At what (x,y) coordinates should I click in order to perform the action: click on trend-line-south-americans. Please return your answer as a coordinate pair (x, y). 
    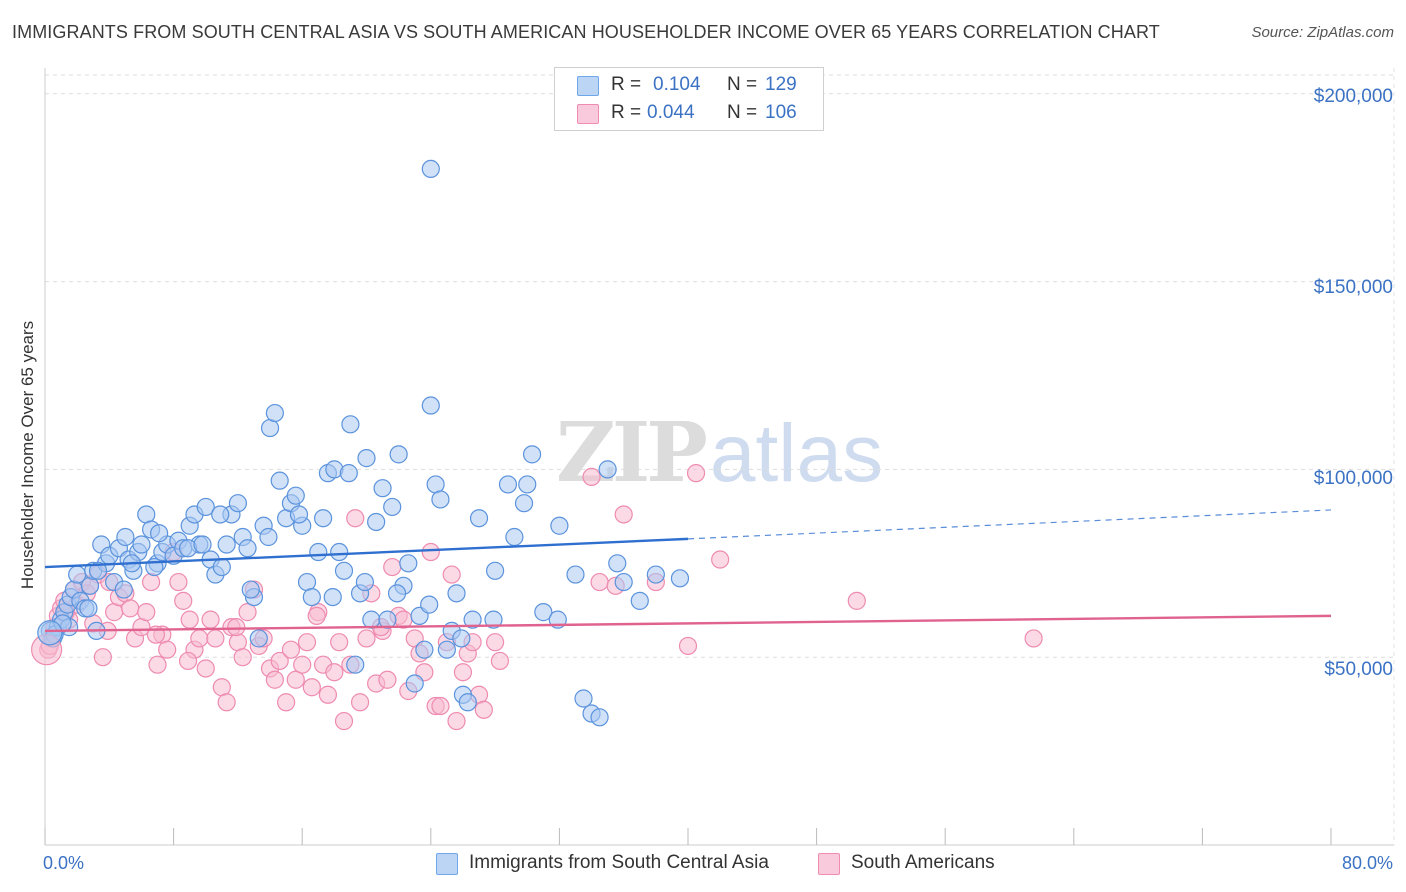
    Looking at the image, I should click on (688, 623).